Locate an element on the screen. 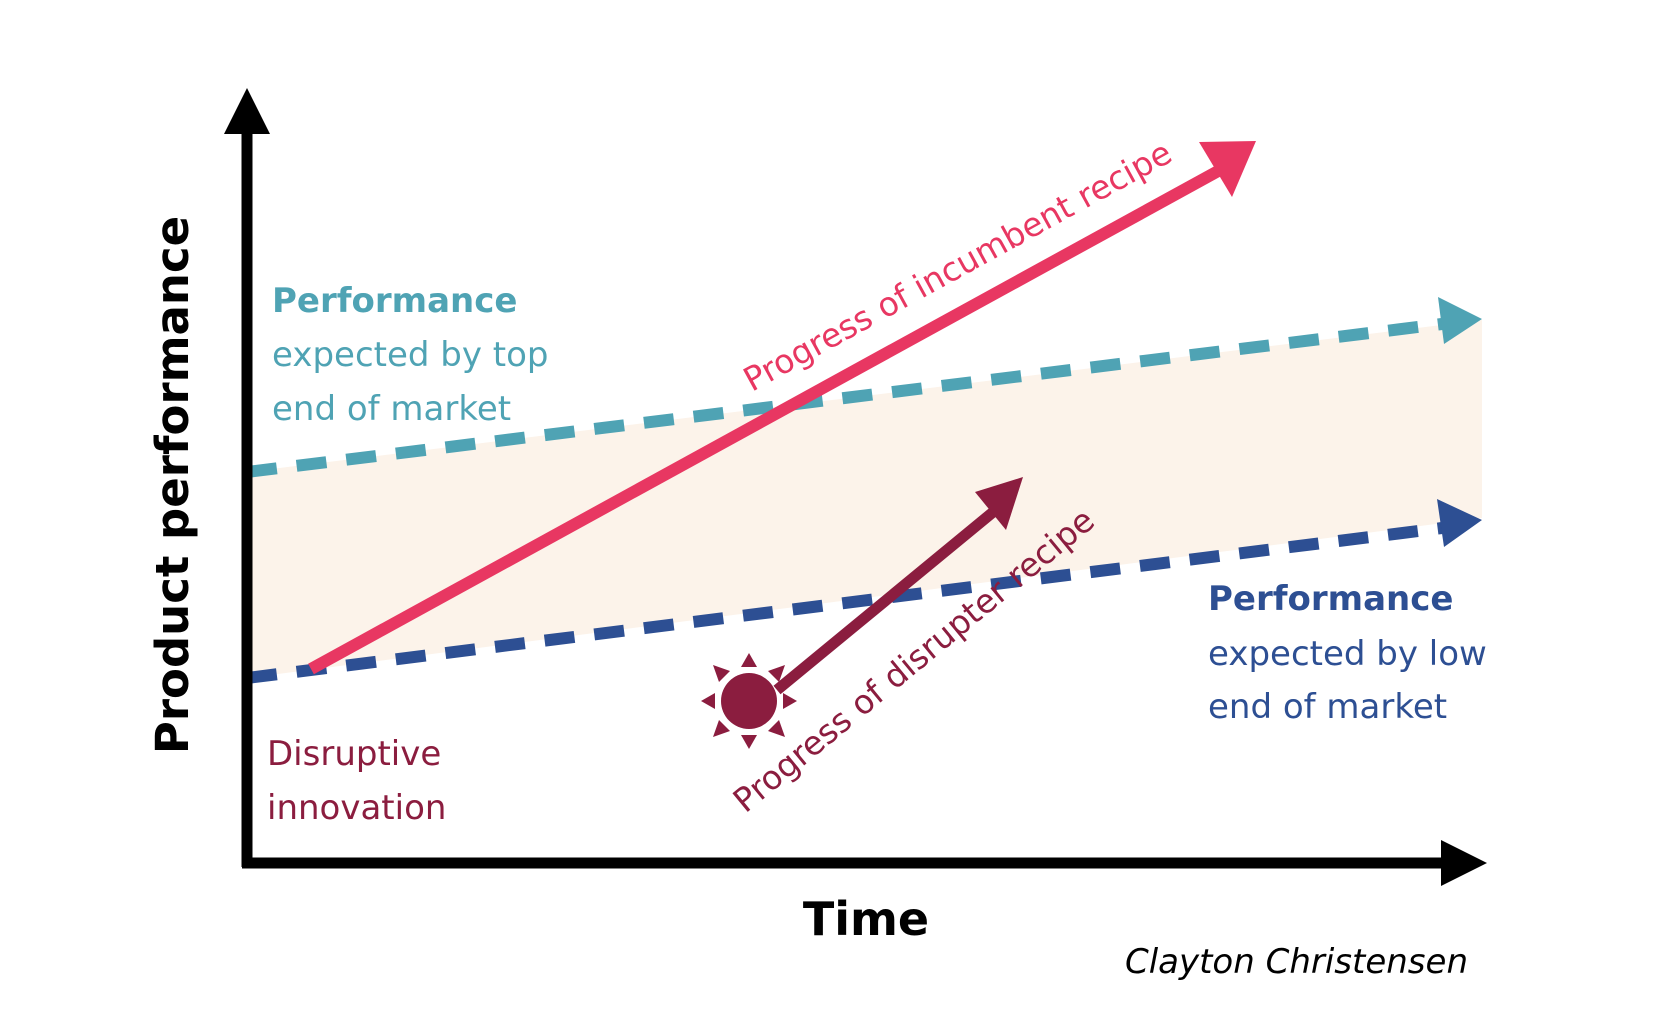 This screenshot has width=1677, height=1017. x-axis-arrowhead is located at coordinates (1464, 863).